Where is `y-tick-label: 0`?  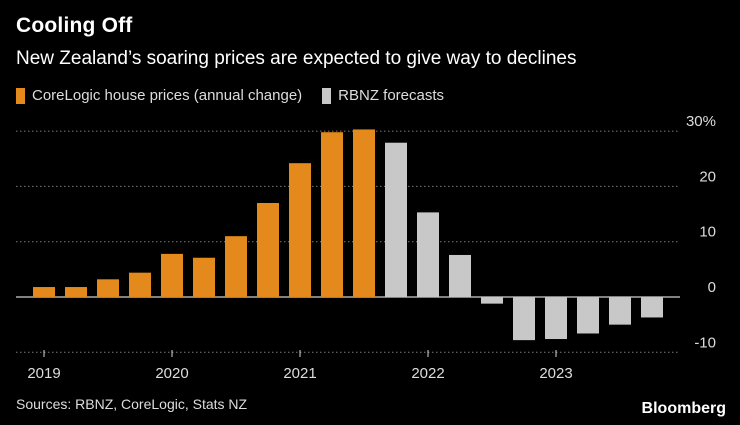 y-tick-label: 0 is located at coordinates (712, 287).